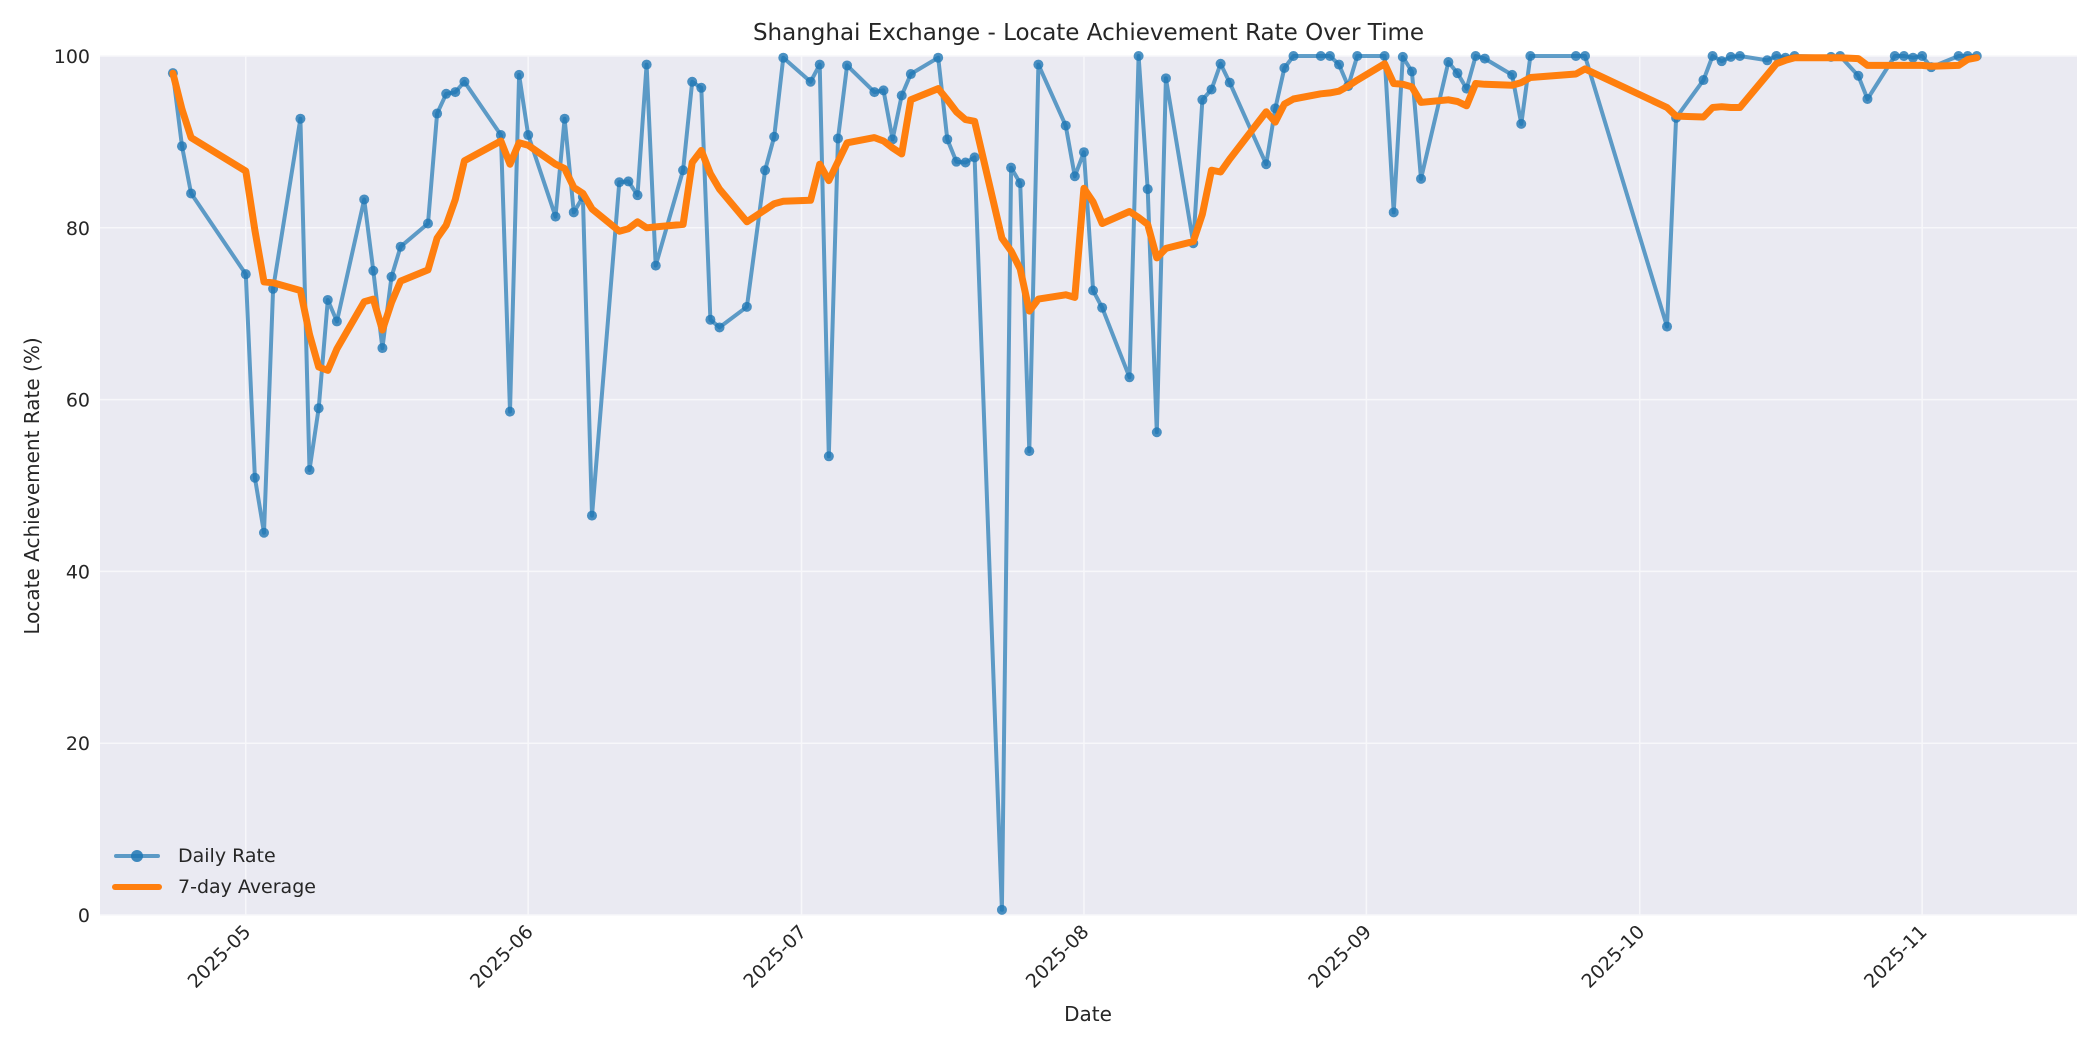  Describe the element at coordinates (137, 887) in the screenshot. I see `thick-line-icon` at that location.